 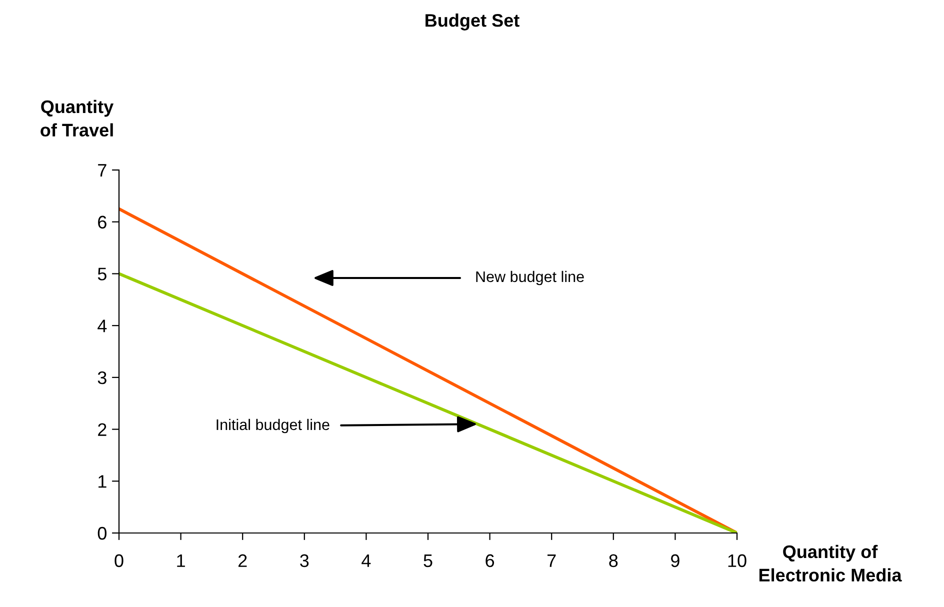 What do you see at coordinates (304, 561) in the screenshot?
I see `x-tick-label: 3` at bounding box center [304, 561].